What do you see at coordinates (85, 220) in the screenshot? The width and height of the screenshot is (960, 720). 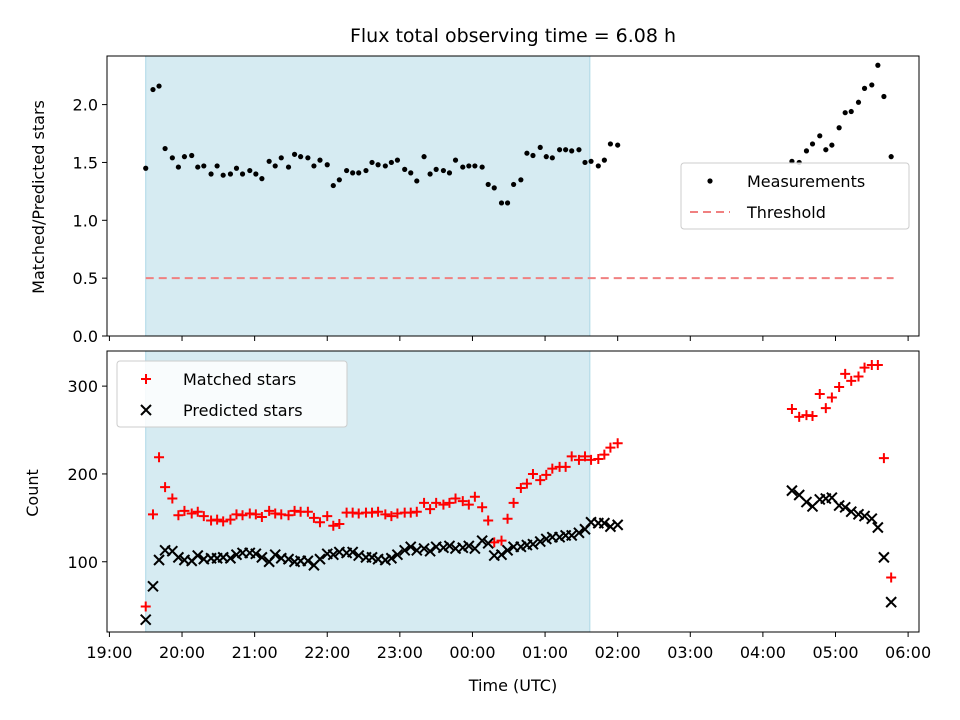 I see `y-tick-label: 1.0` at bounding box center [85, 220].